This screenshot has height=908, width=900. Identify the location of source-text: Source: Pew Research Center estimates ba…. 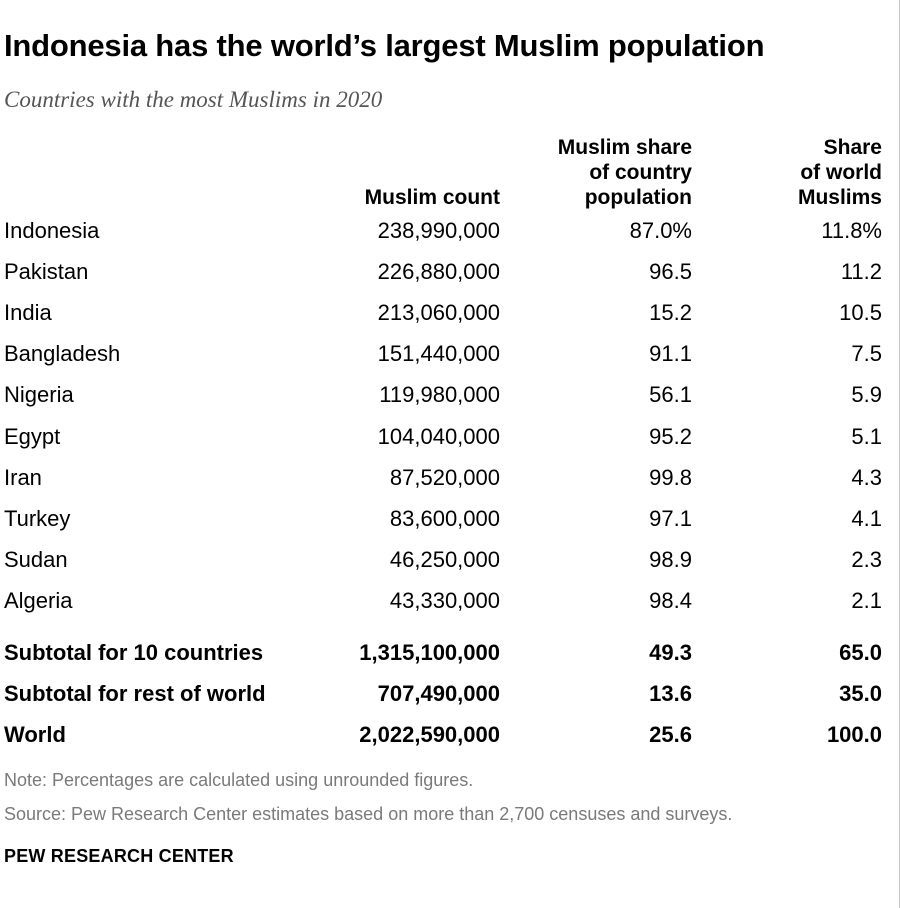
(368, 814).